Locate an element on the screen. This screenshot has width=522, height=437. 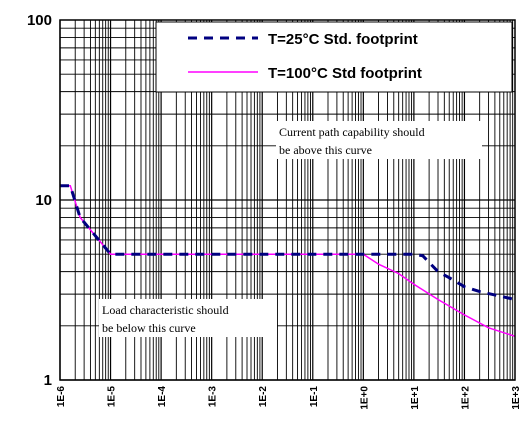
annotation-lower-line-1: Load characteristic should is located at coordinates (165, 310).